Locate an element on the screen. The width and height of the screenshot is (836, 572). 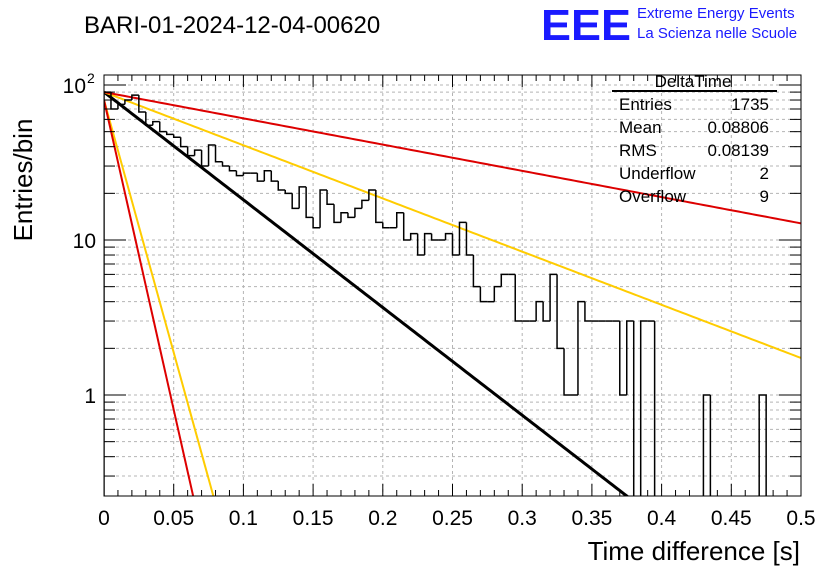
x-tick-label: 0.05 is located at coordinates (173, 518).